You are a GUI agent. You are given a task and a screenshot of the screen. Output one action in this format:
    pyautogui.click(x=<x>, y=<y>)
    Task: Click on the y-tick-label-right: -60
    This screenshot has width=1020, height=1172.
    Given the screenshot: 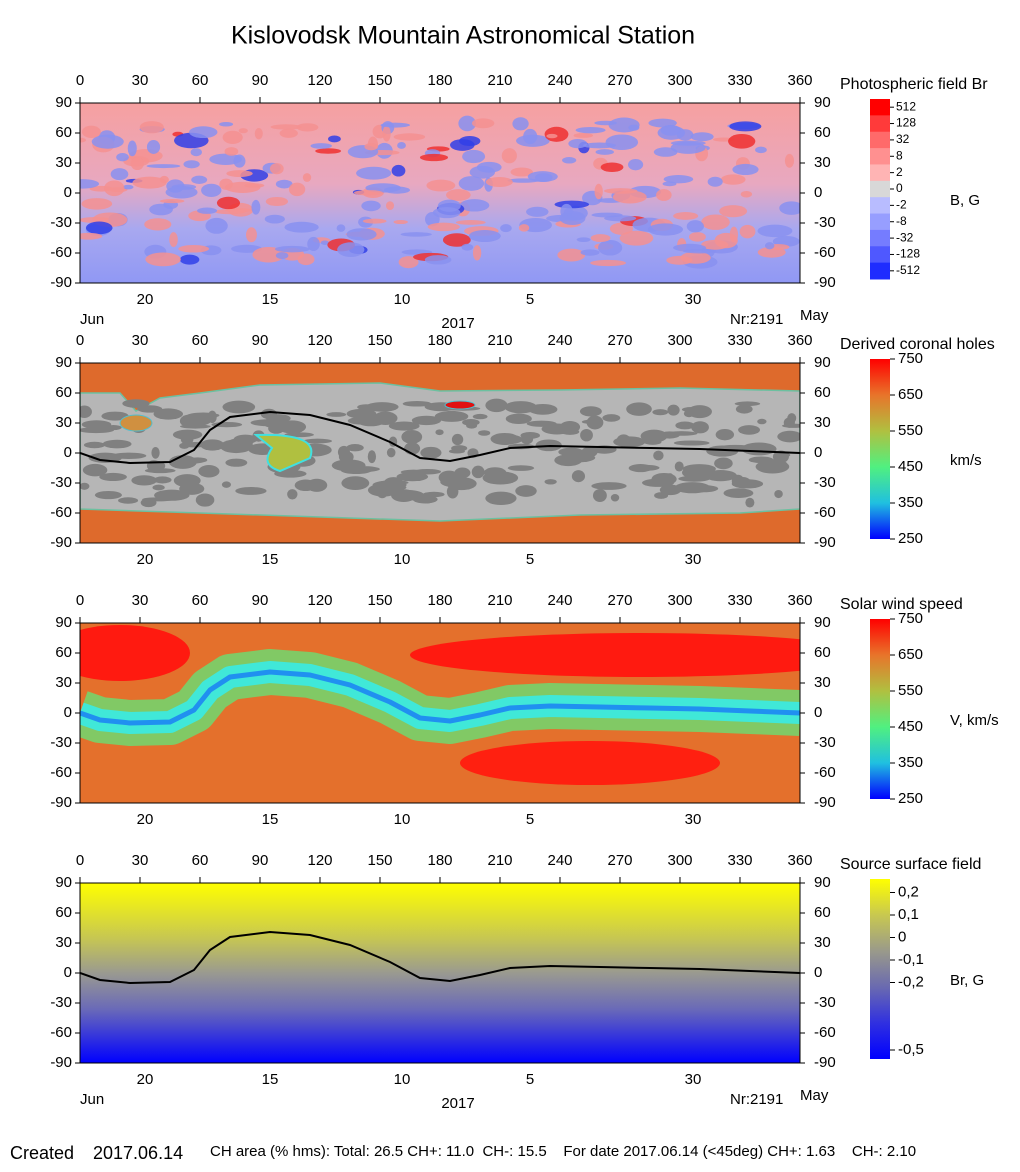 What is the action you would take?
    pyautogui.click(x=825, y=252)
    